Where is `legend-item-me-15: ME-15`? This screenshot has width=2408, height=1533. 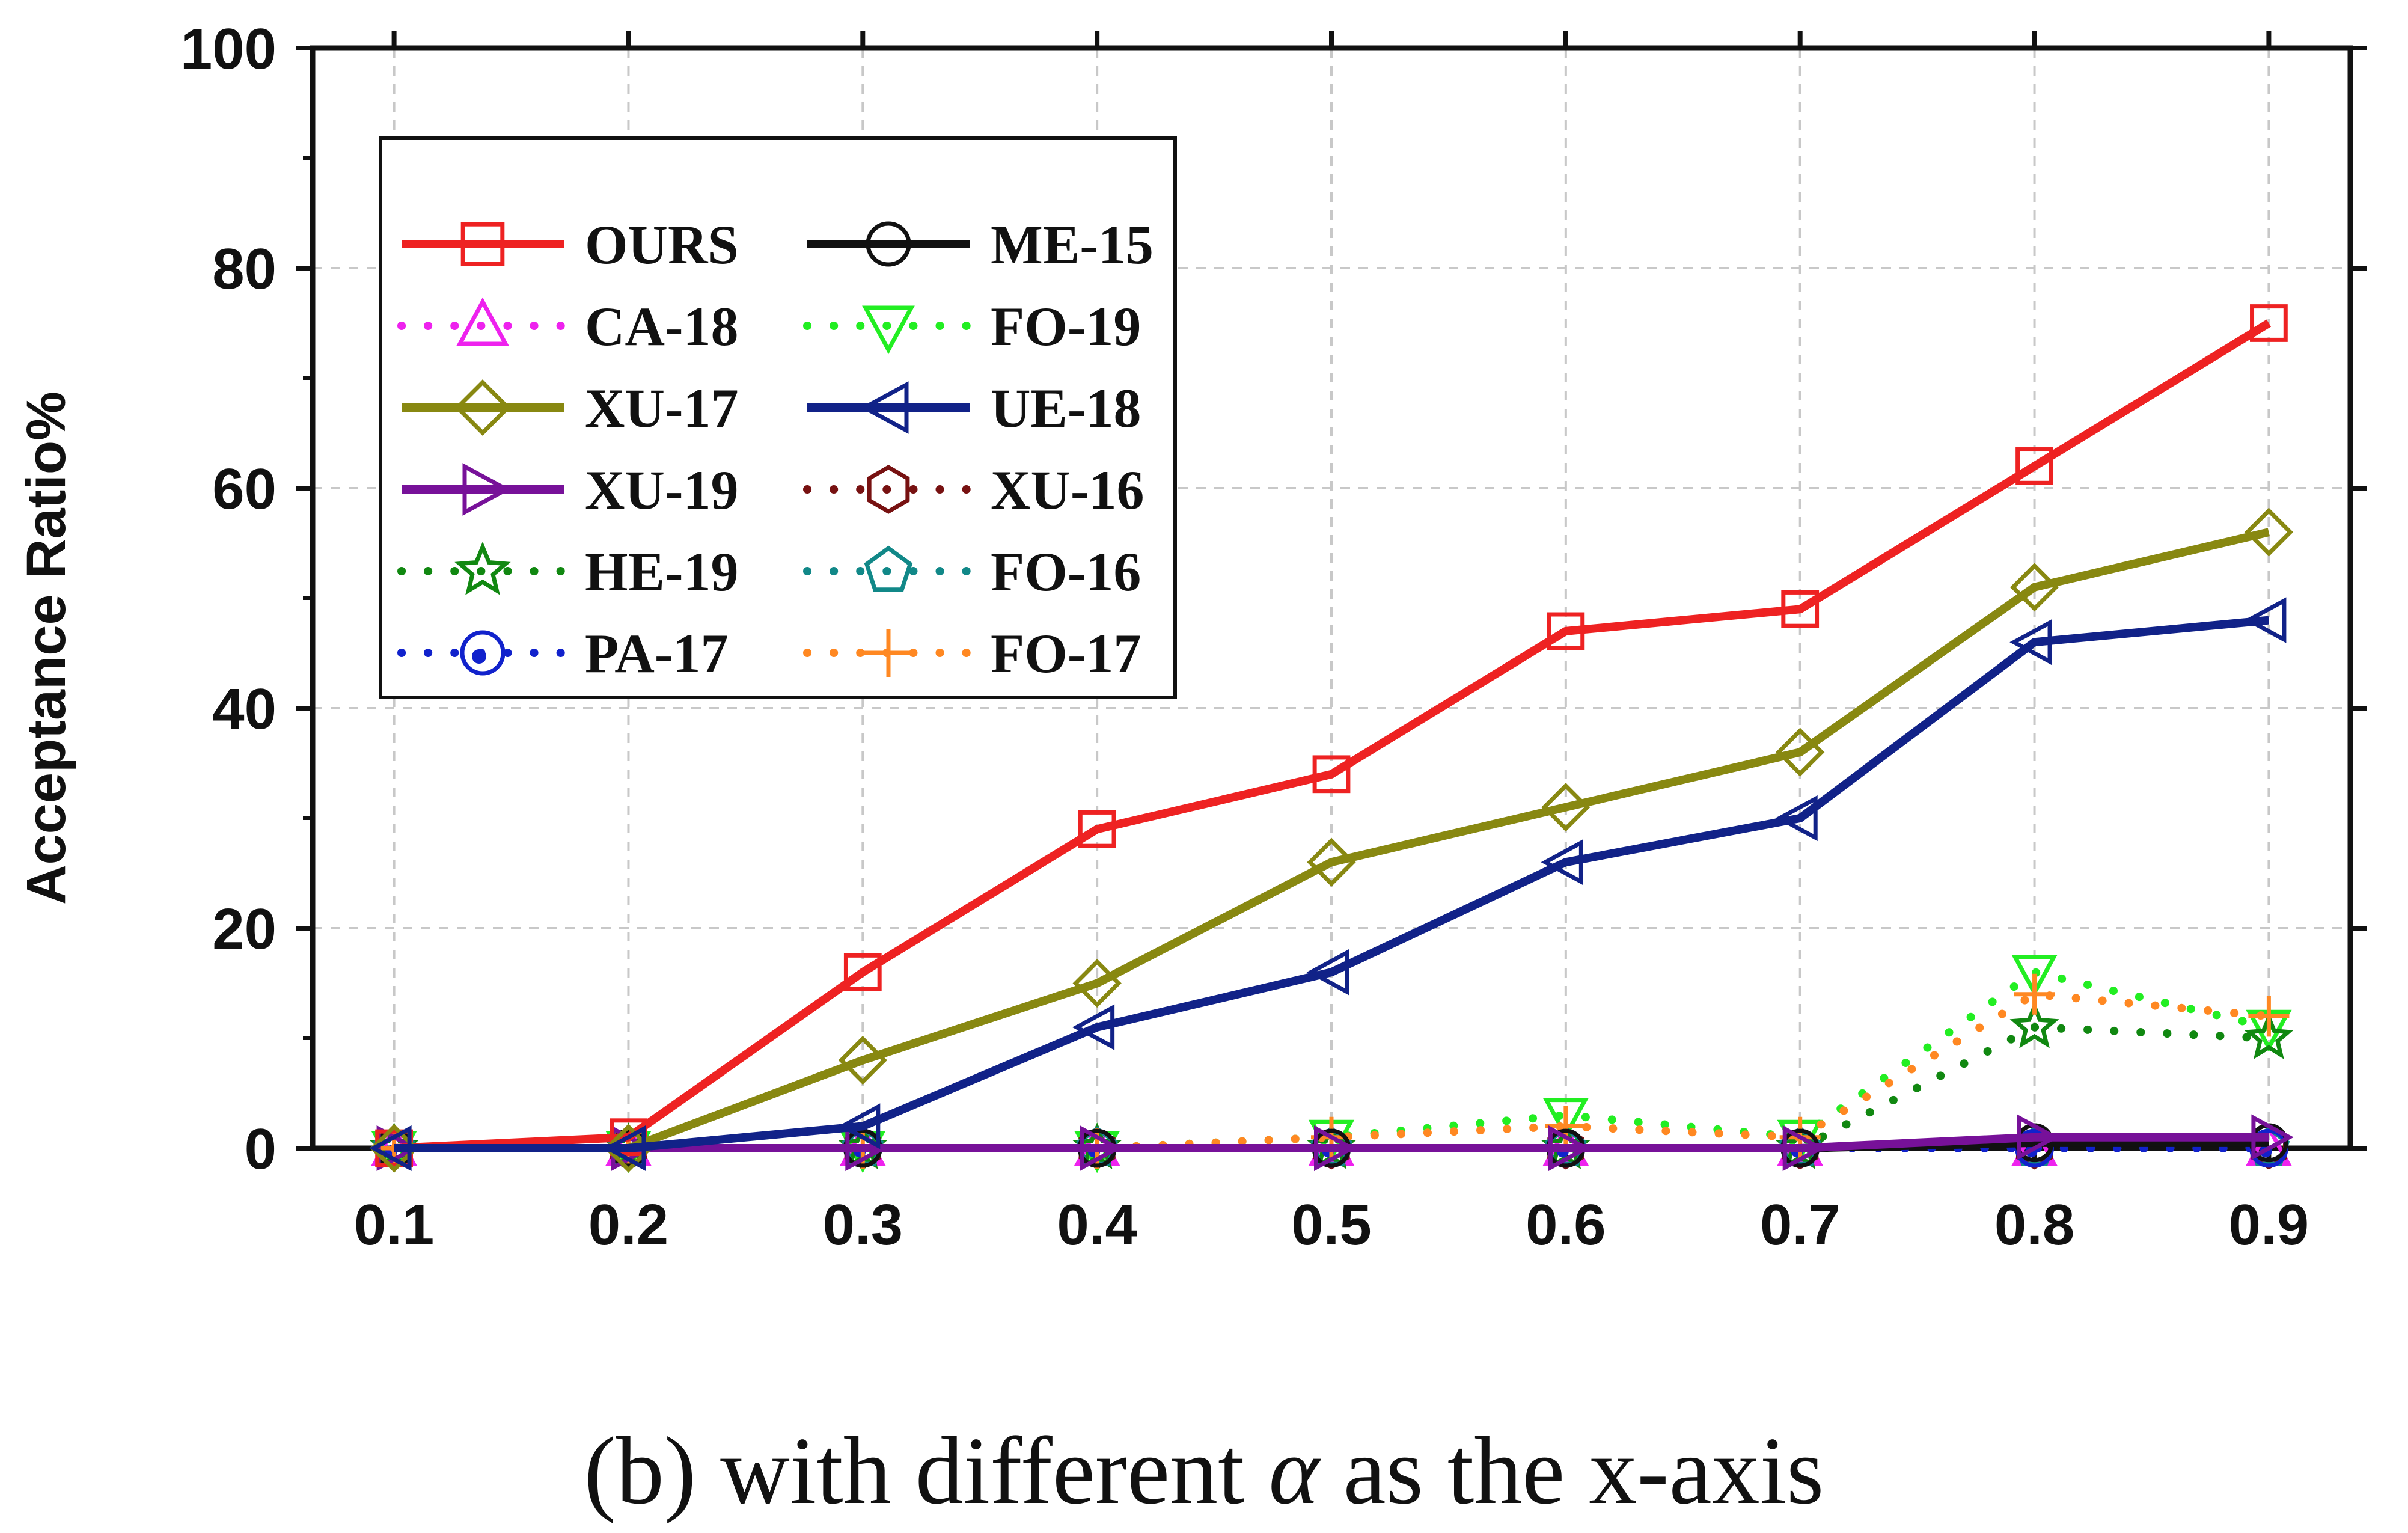 legend-item-me-15: ME-15 is located at coordinates (981, 244).